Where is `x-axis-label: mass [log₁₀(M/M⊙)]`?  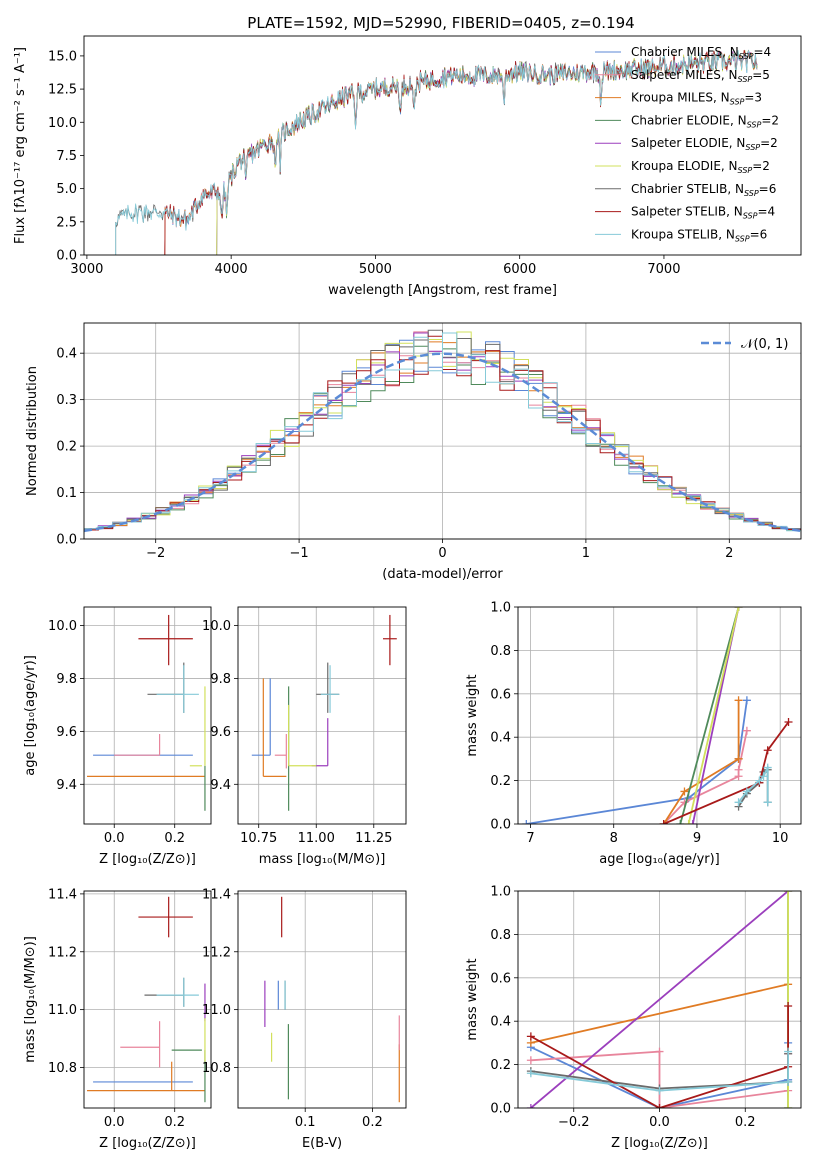 x-axis-label: mass [log₁₀(M/M⊙)] is located at coordinates (322, 859).